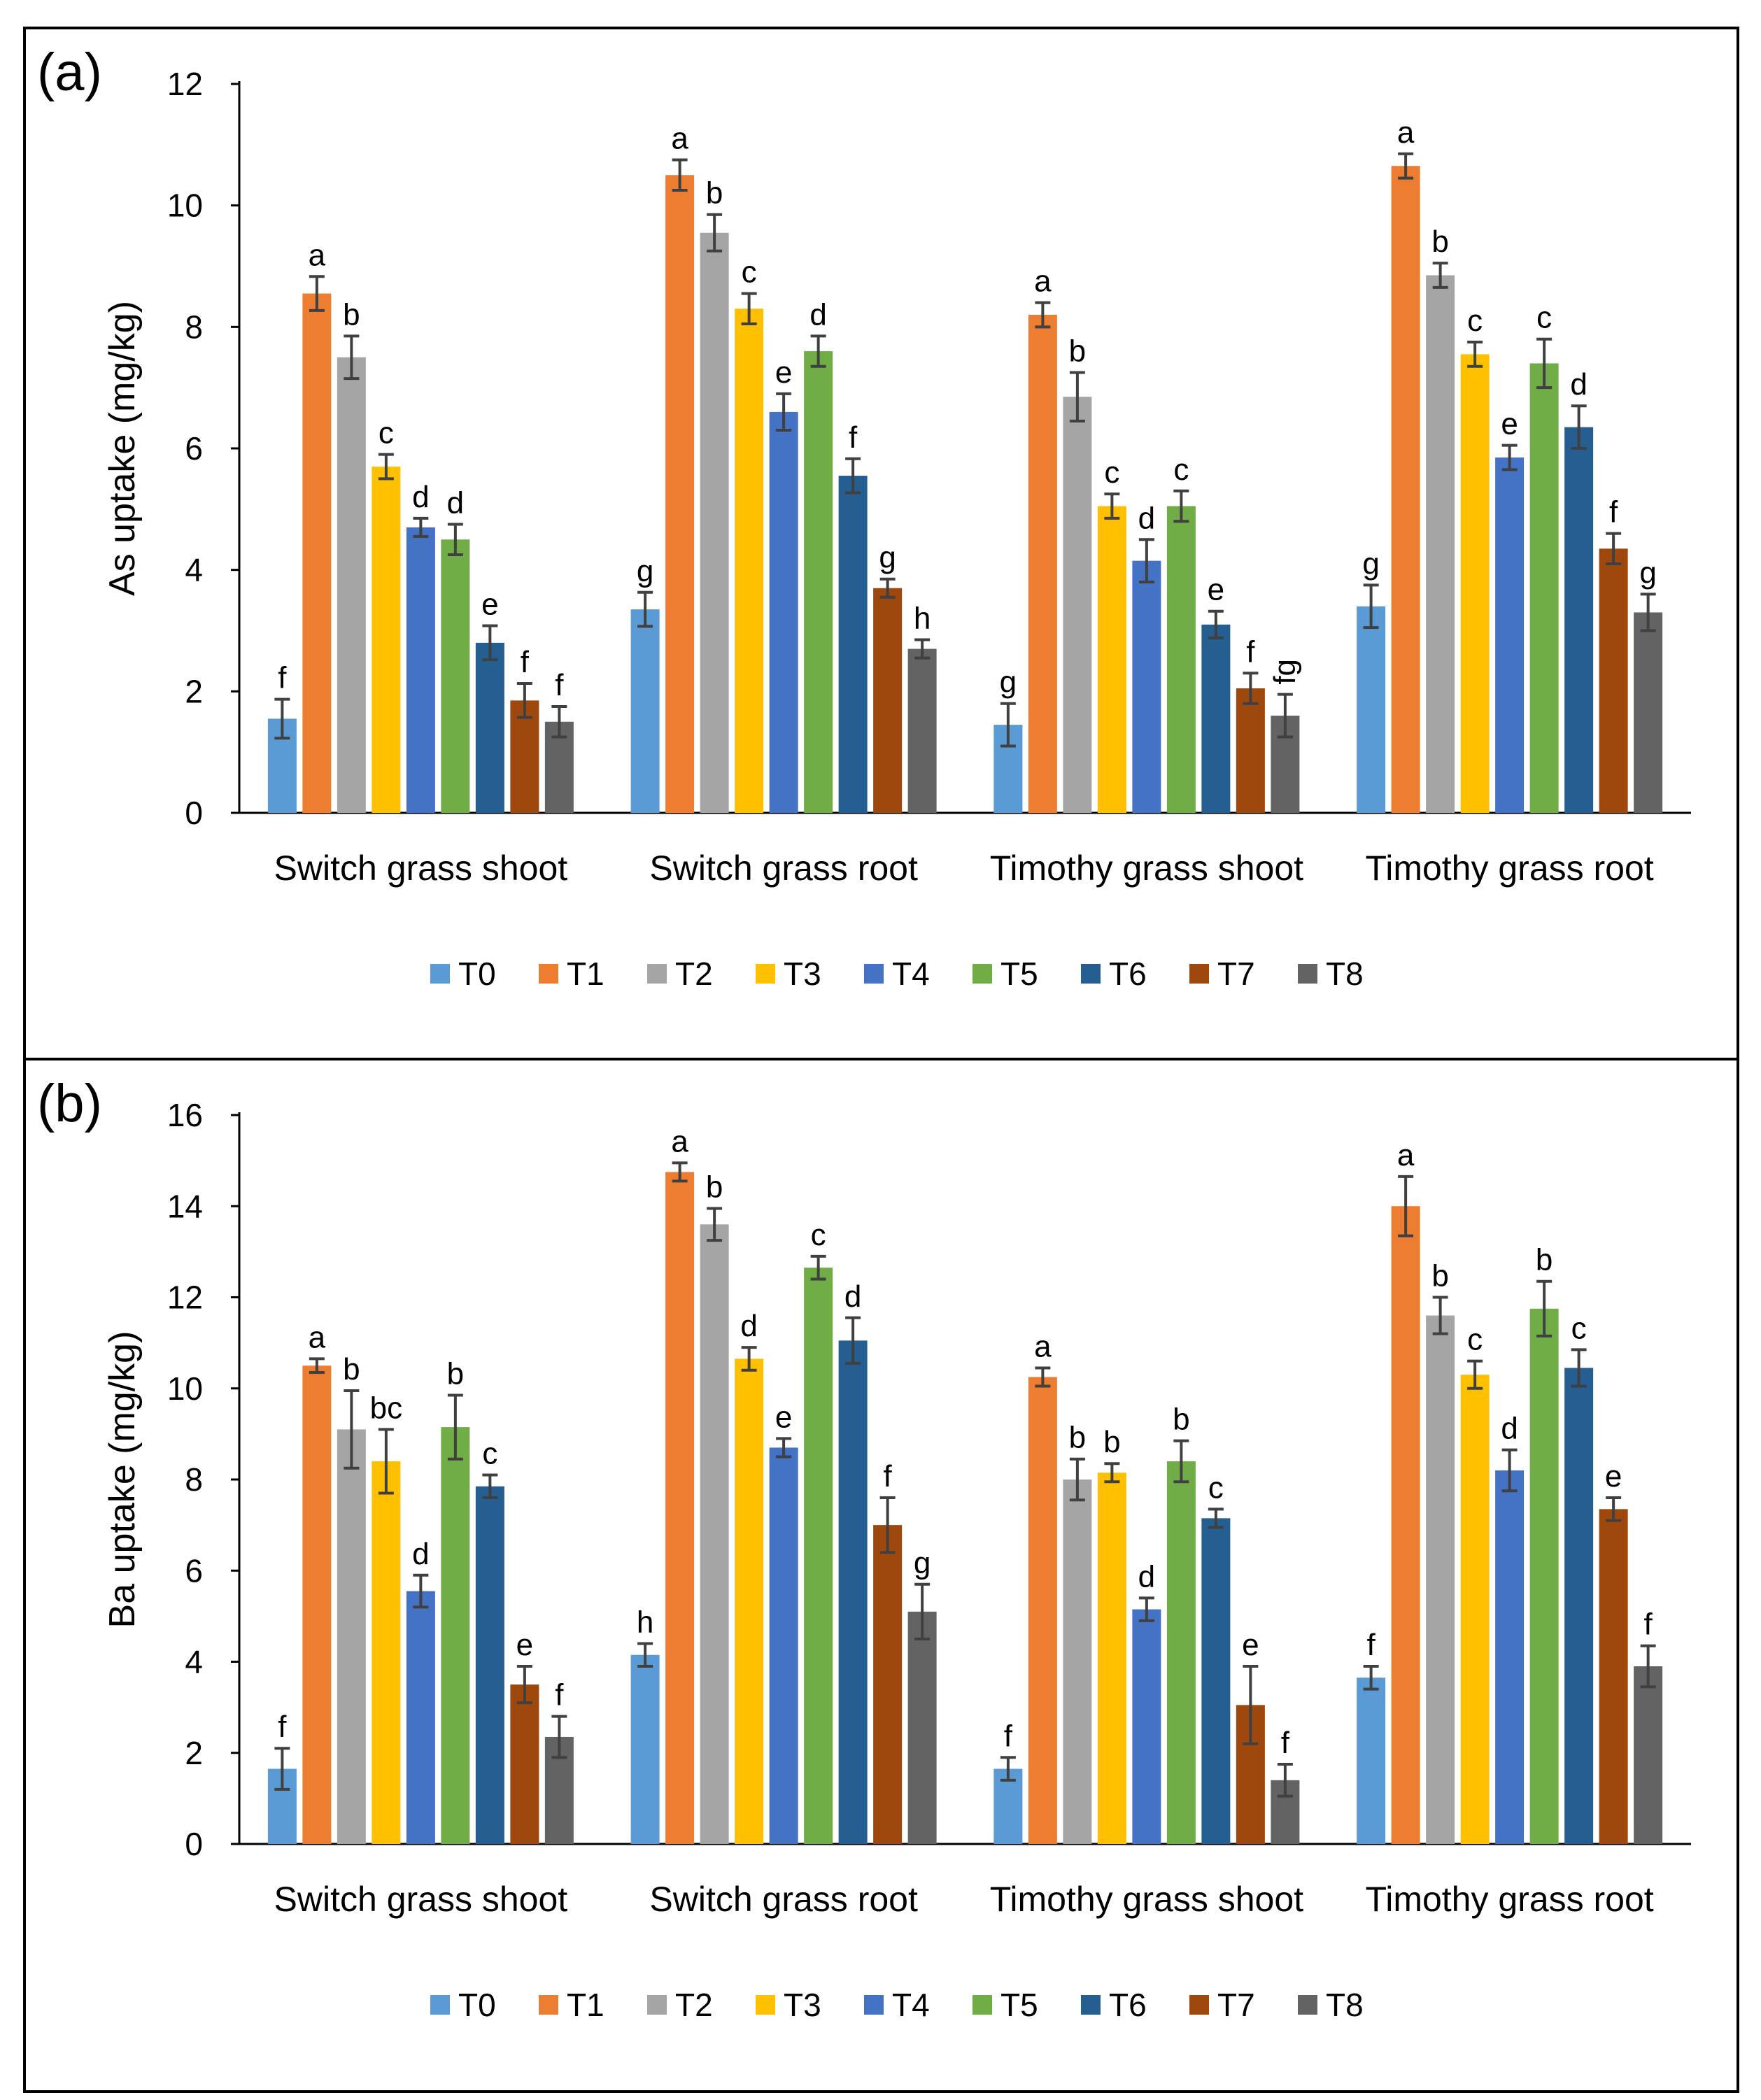 The height and width of the screenshot is (2100, 1761). Describe the element at coordinates (645, 711) in the screenshot. I see `chart-a-bar-T0` at that location.